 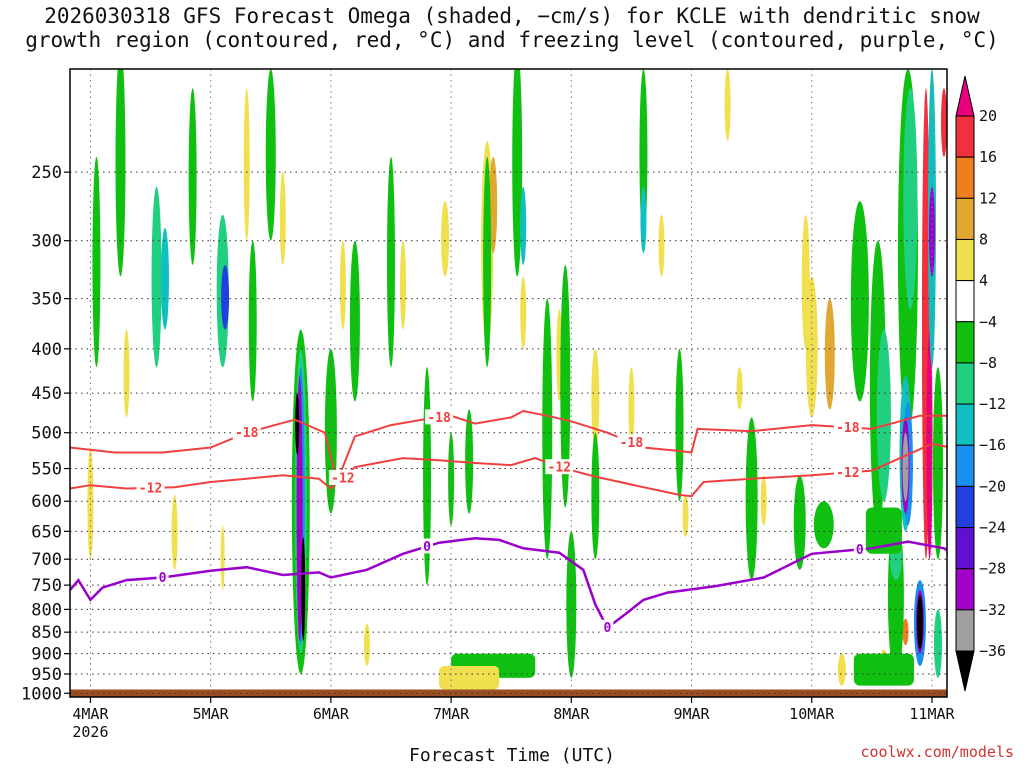 I want to click on y-tick-label: 350, so click(x=46, y=300).